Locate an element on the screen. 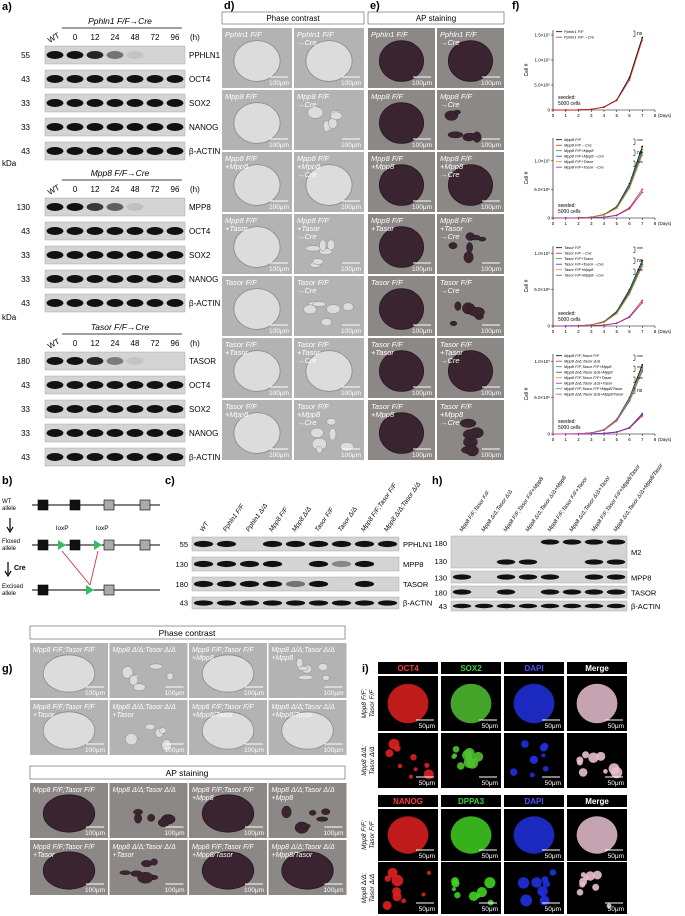 The image size is (685, 916). x-tick-label: 8 is located at coordinates (655, 223).